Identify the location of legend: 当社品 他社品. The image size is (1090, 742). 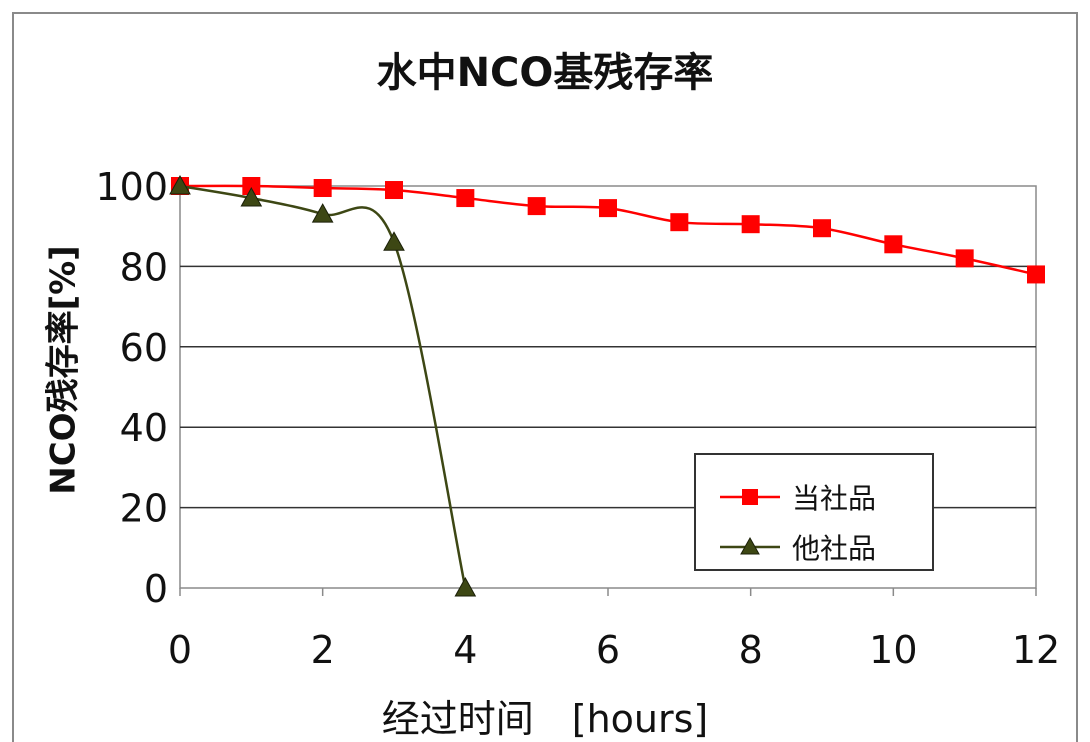
(814, 512).